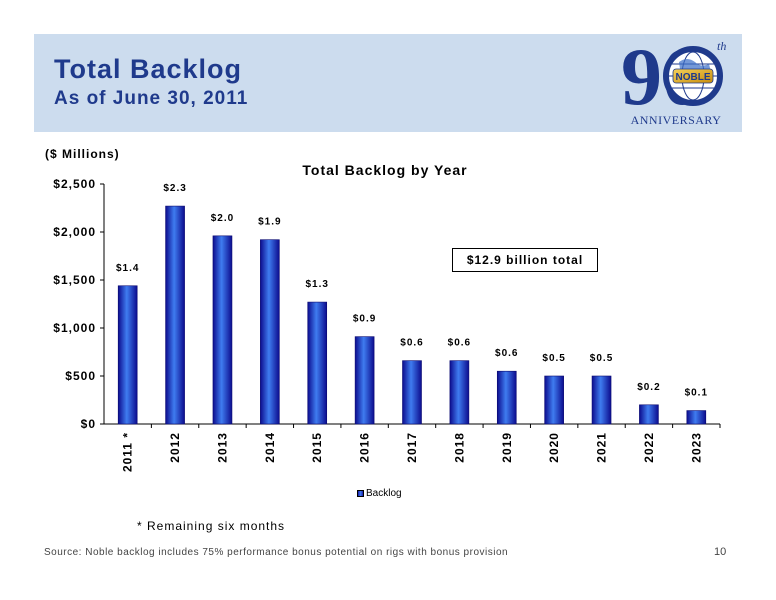  I want to click on logo-superscript: th, so click(721, 46).